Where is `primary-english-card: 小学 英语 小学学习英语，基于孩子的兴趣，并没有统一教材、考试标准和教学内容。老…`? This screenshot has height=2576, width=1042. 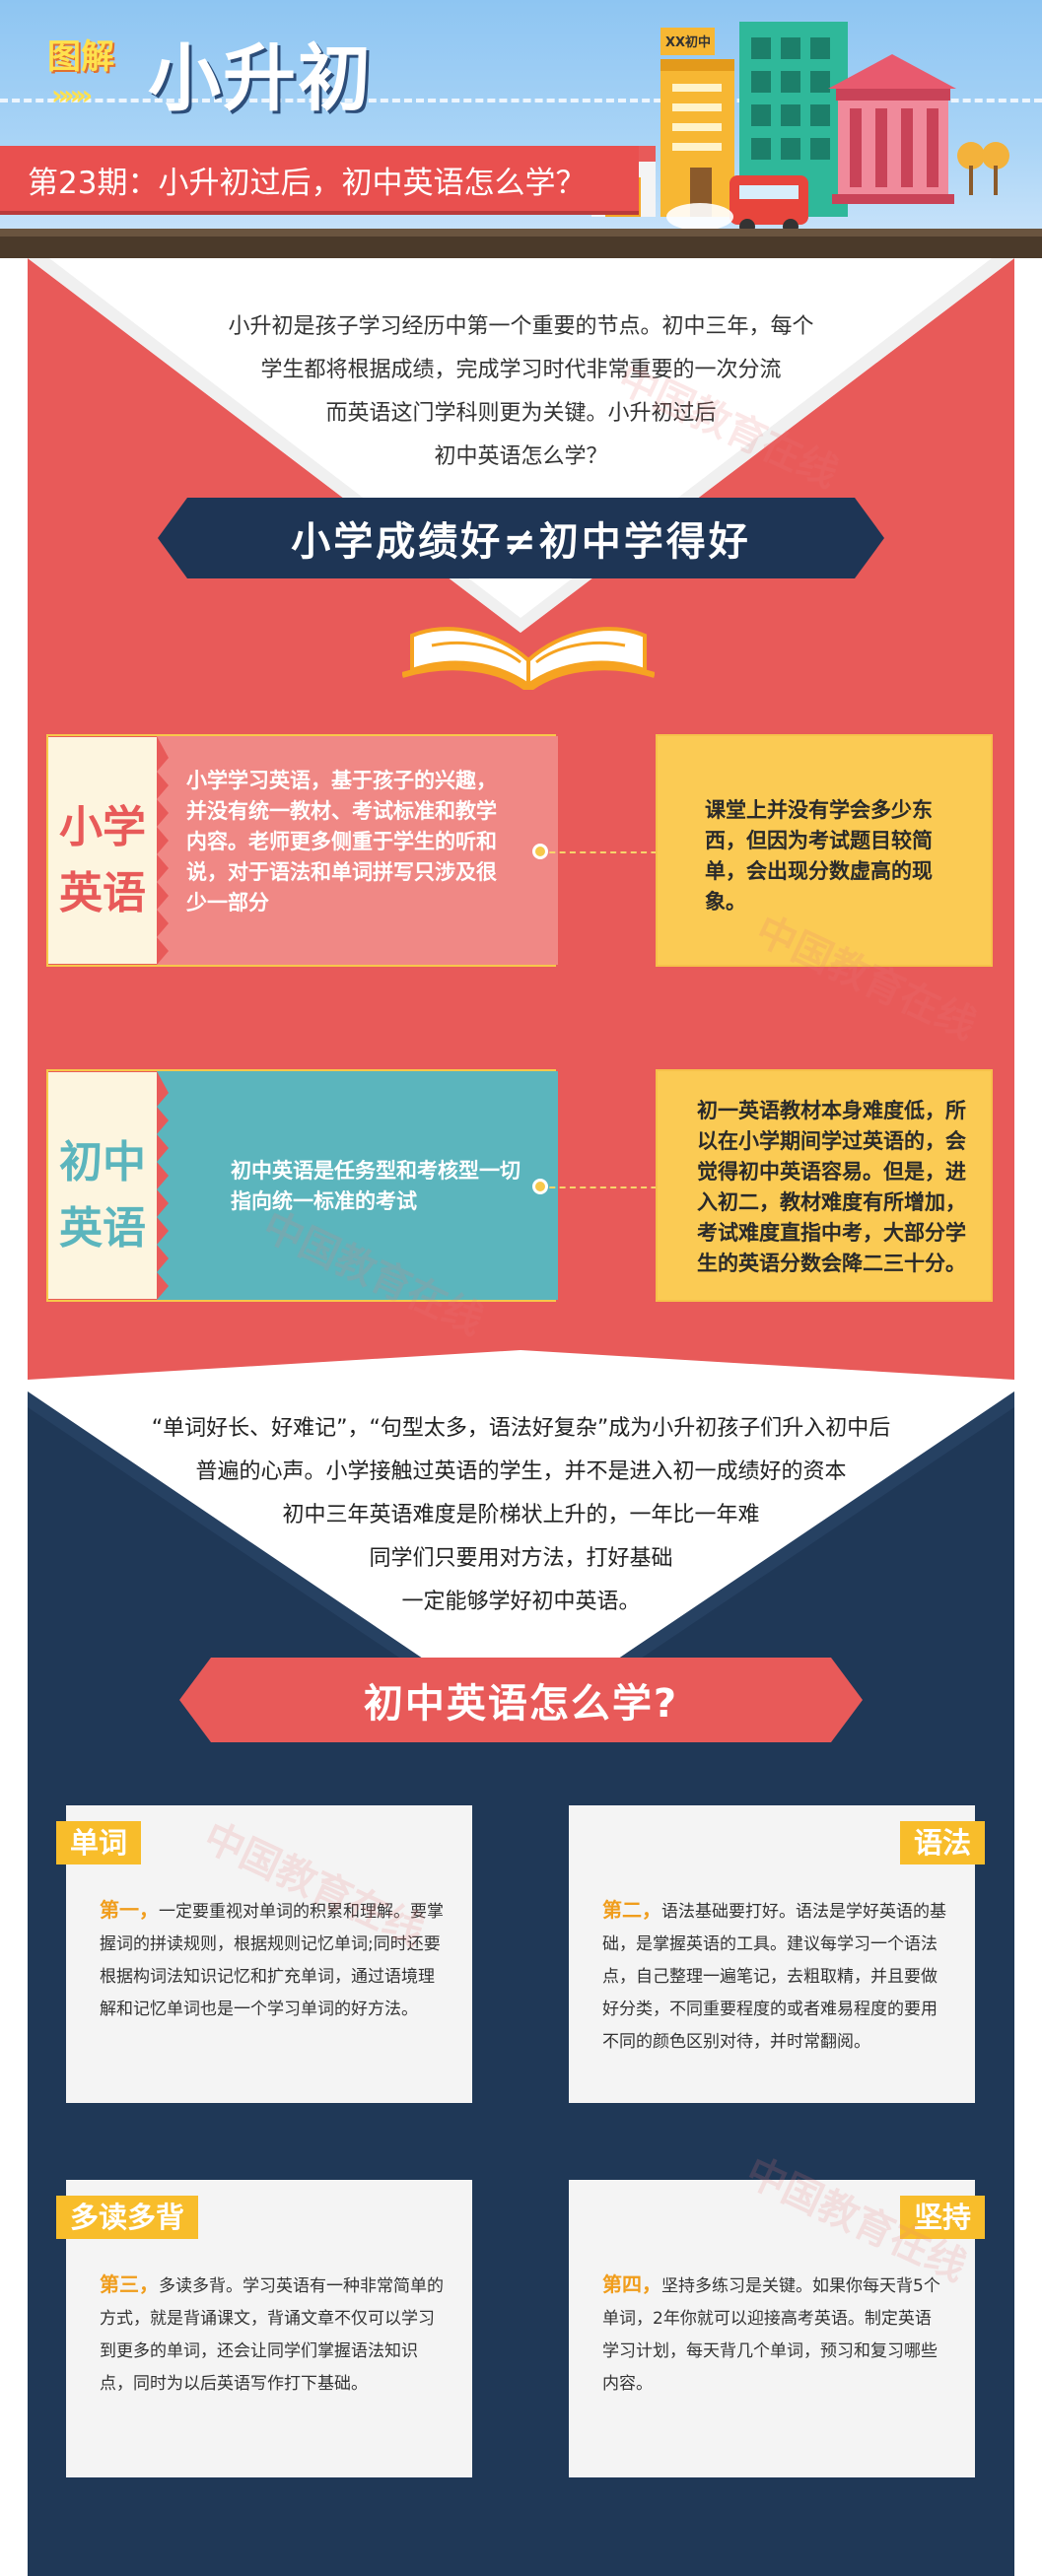 primary-english-card: 小学 英语 小学学习英语，基于孩子的兴趣，并没有统一教材、考试标准和教学内容。老… is located at coordinates (302, 850).